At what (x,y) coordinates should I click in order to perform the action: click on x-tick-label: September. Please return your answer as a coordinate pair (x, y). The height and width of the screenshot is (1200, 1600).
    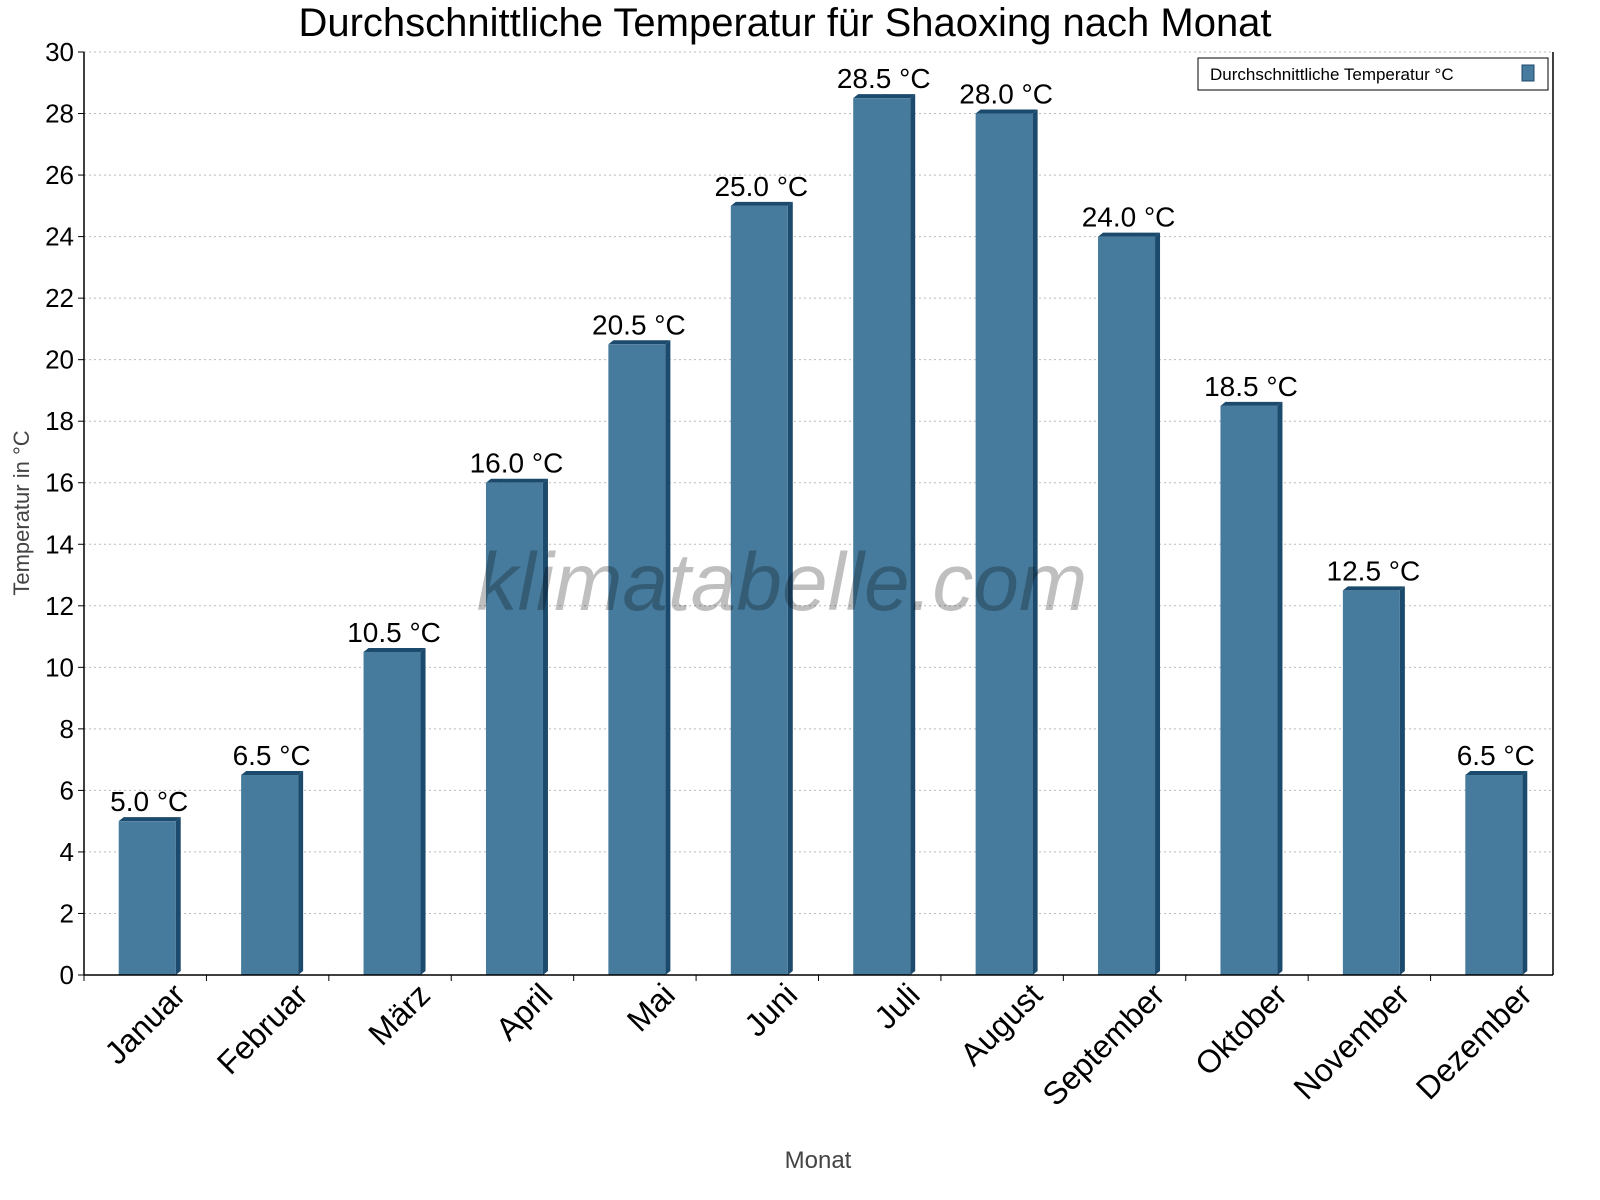
    Looking at the image, I should click on (1103, 1044).